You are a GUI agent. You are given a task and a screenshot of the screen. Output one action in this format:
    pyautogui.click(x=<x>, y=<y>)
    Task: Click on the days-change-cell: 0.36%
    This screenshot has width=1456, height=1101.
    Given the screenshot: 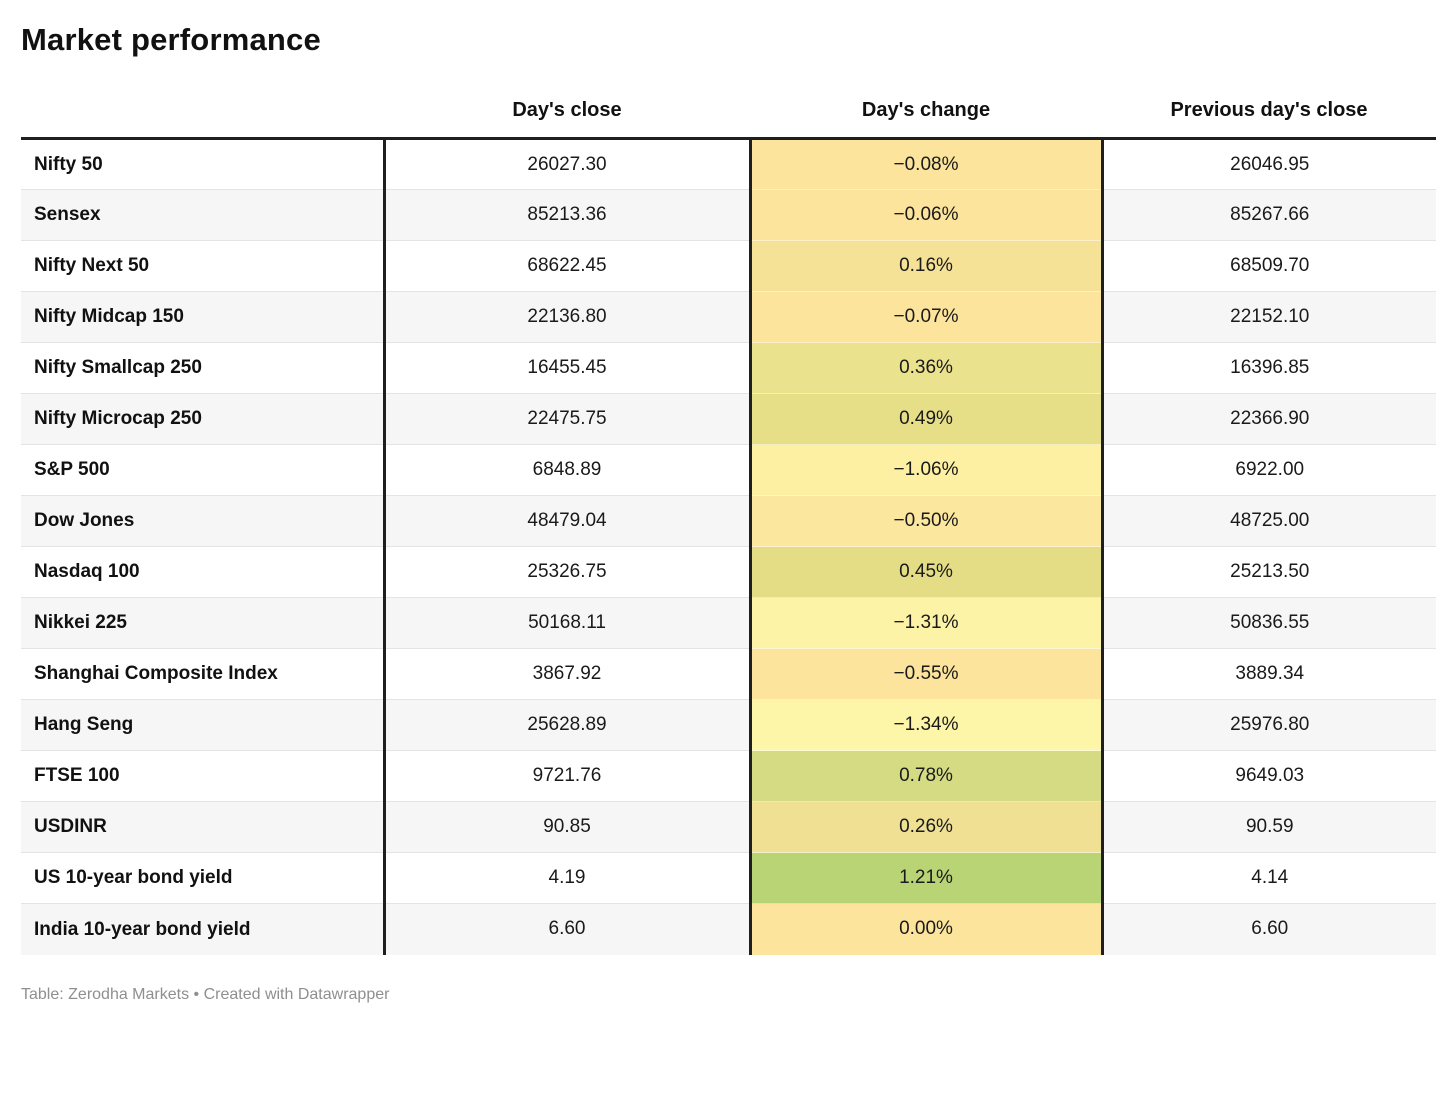 What is the action you would take?
    pyautogui.click(x=926, y=368)
    